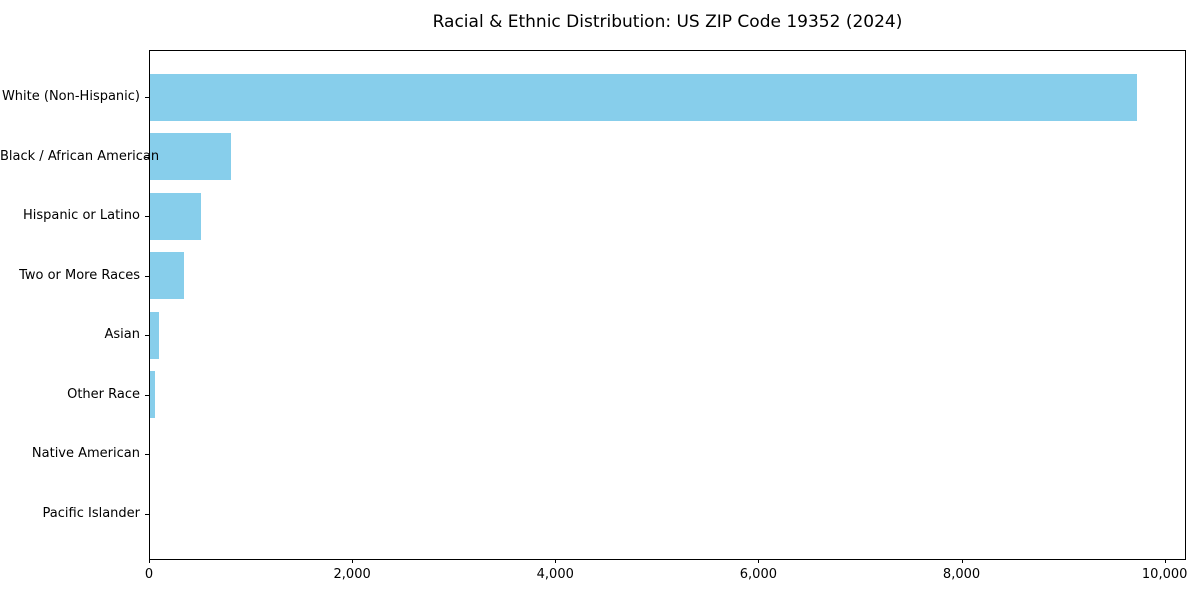 Image resolution: width=1200 pixels, height=600 pixels. Describe the element at coordinates (122, 334) in the screenshot. I see `y-axis-label: Asian` at that location.